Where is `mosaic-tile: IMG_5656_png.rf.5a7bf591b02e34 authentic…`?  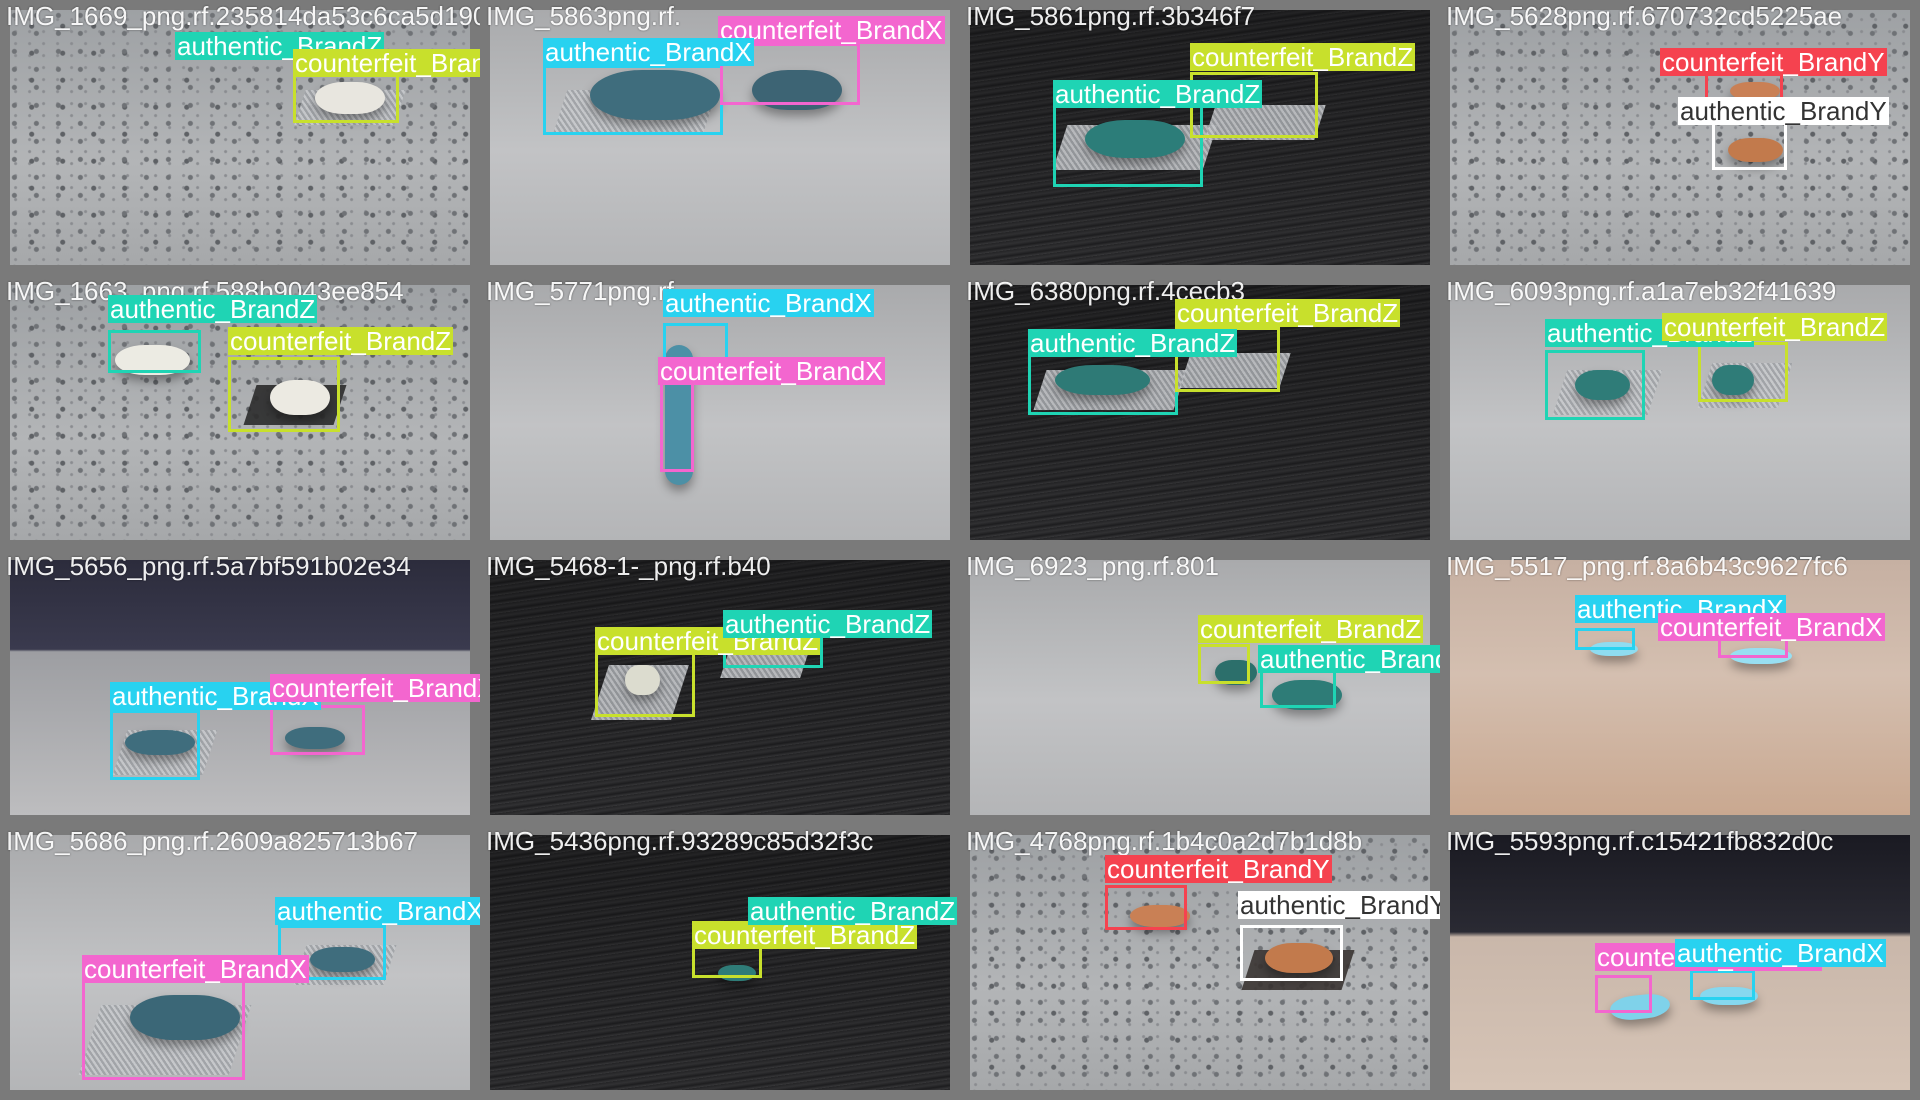 mosaic-tile: IMG_5656_png.rf.5a7bf591b02e34 authentic… is located at coordinates (240, 687).